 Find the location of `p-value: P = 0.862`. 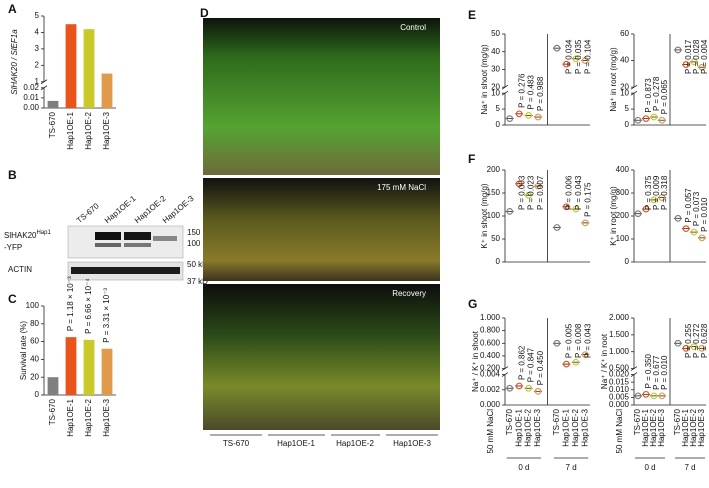

p-value: P = 0.862 is located at coordinates (521, 362).